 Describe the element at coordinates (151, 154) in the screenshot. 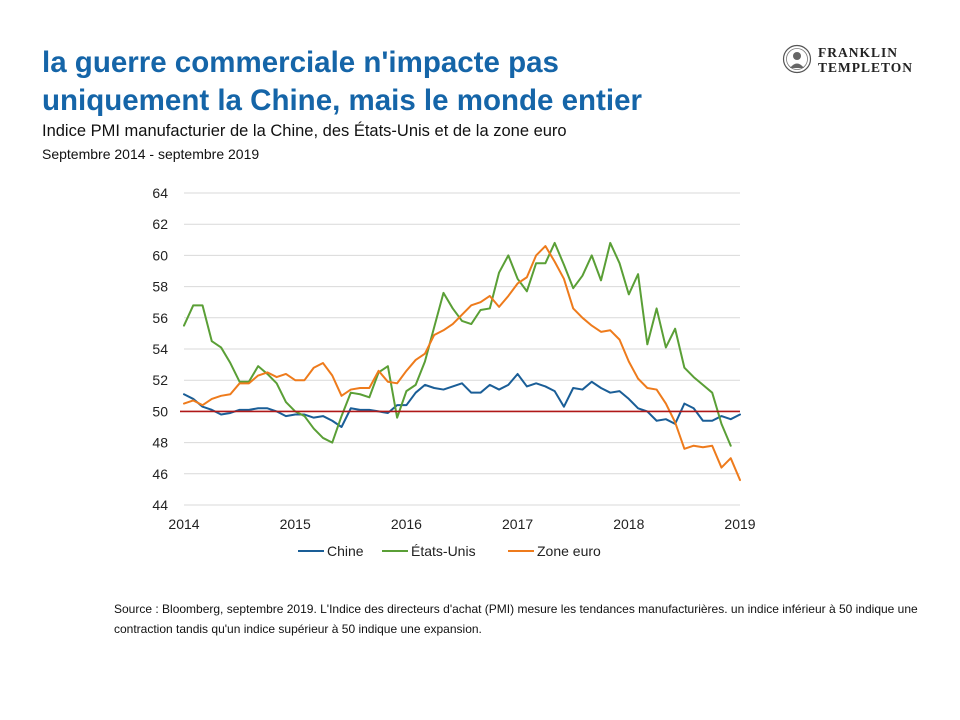

I see `date-range: Septembre 2014 - septembre 2019` at that location.